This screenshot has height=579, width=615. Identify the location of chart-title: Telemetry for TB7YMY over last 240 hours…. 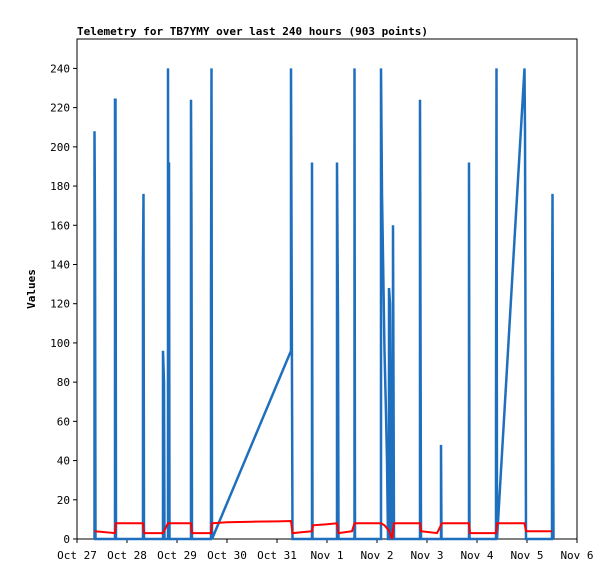
(252, 31).